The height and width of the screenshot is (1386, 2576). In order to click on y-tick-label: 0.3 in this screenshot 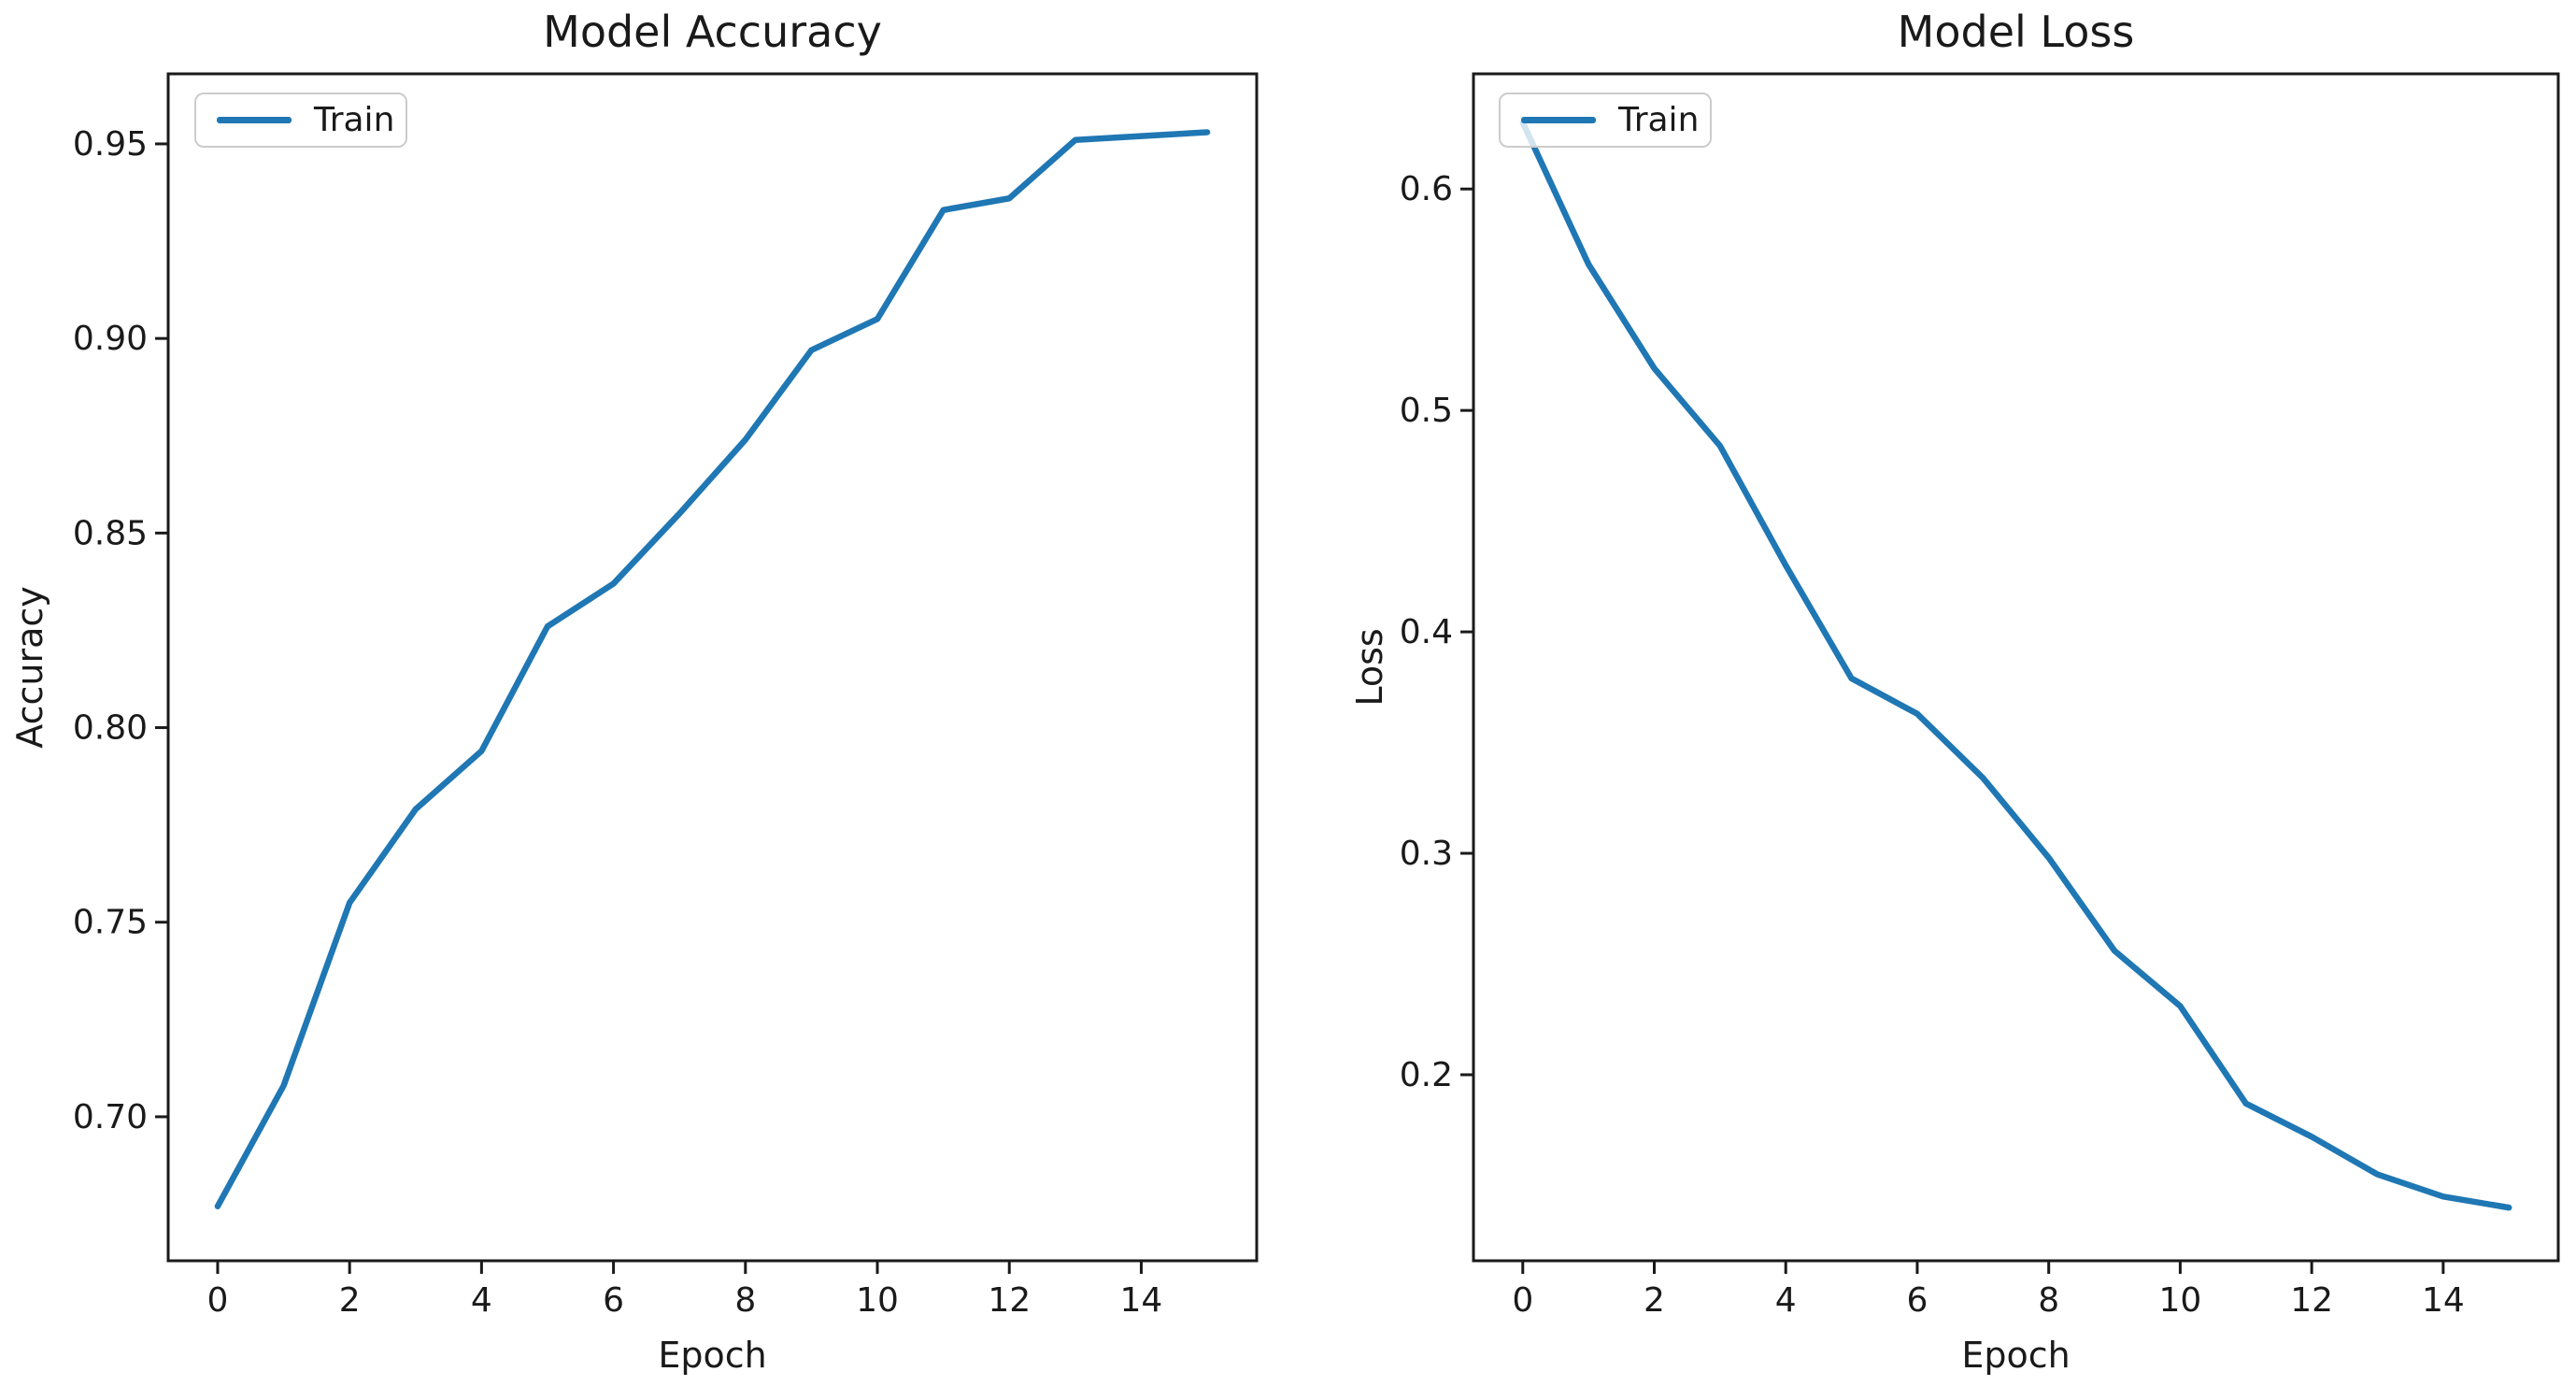, I will do `click(1426, 854)`.